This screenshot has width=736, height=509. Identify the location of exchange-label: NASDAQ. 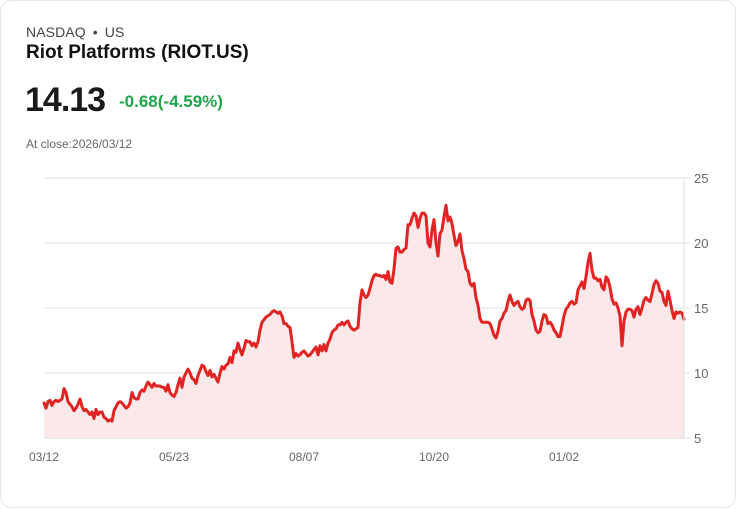
(56, 32).